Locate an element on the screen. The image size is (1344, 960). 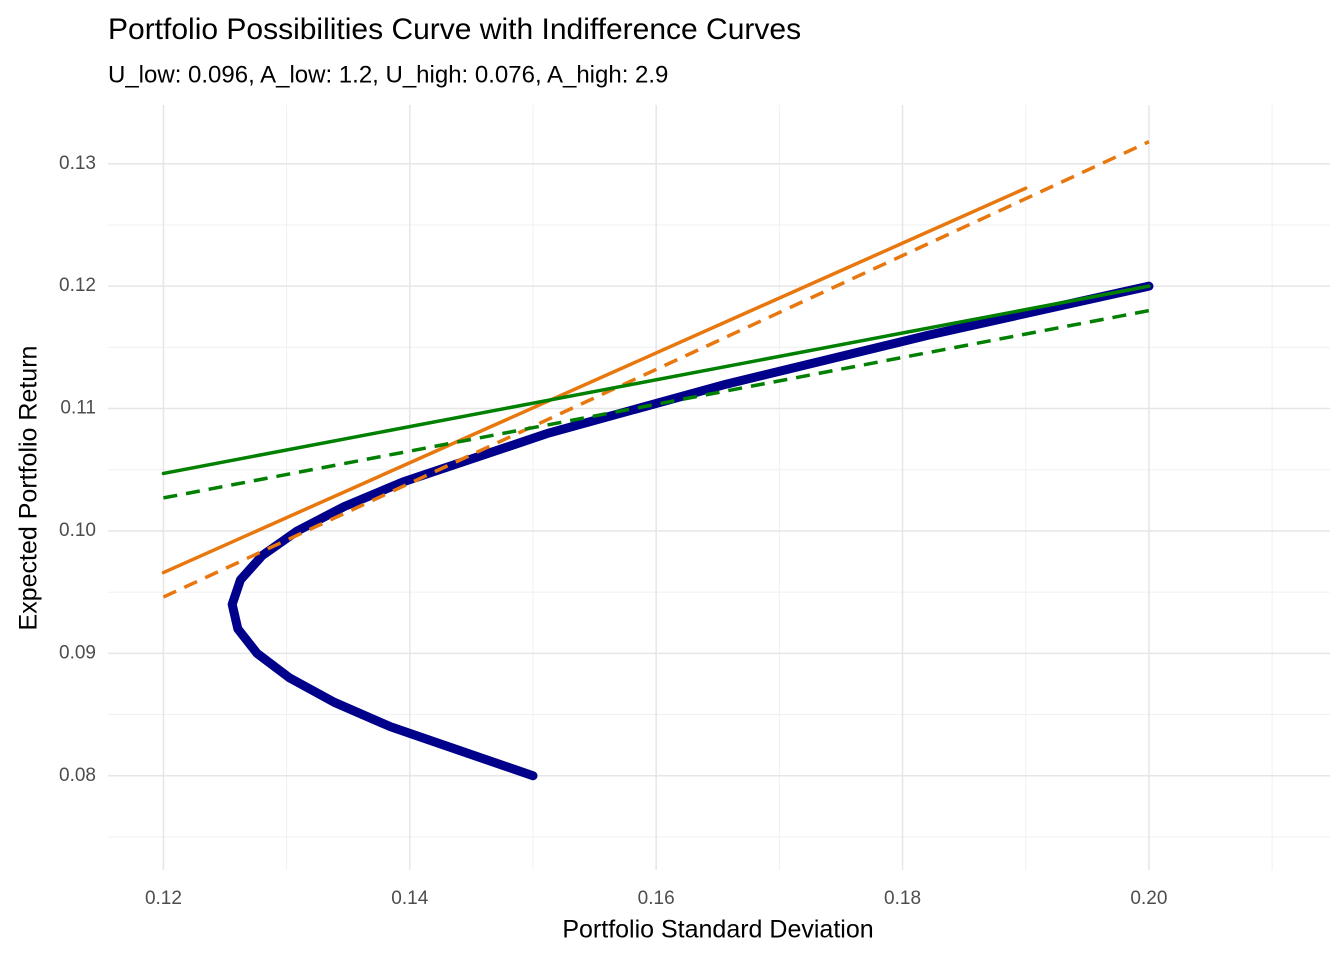
y-axis-title: Expected Portfolio Return is located at coordinates (29, 488).